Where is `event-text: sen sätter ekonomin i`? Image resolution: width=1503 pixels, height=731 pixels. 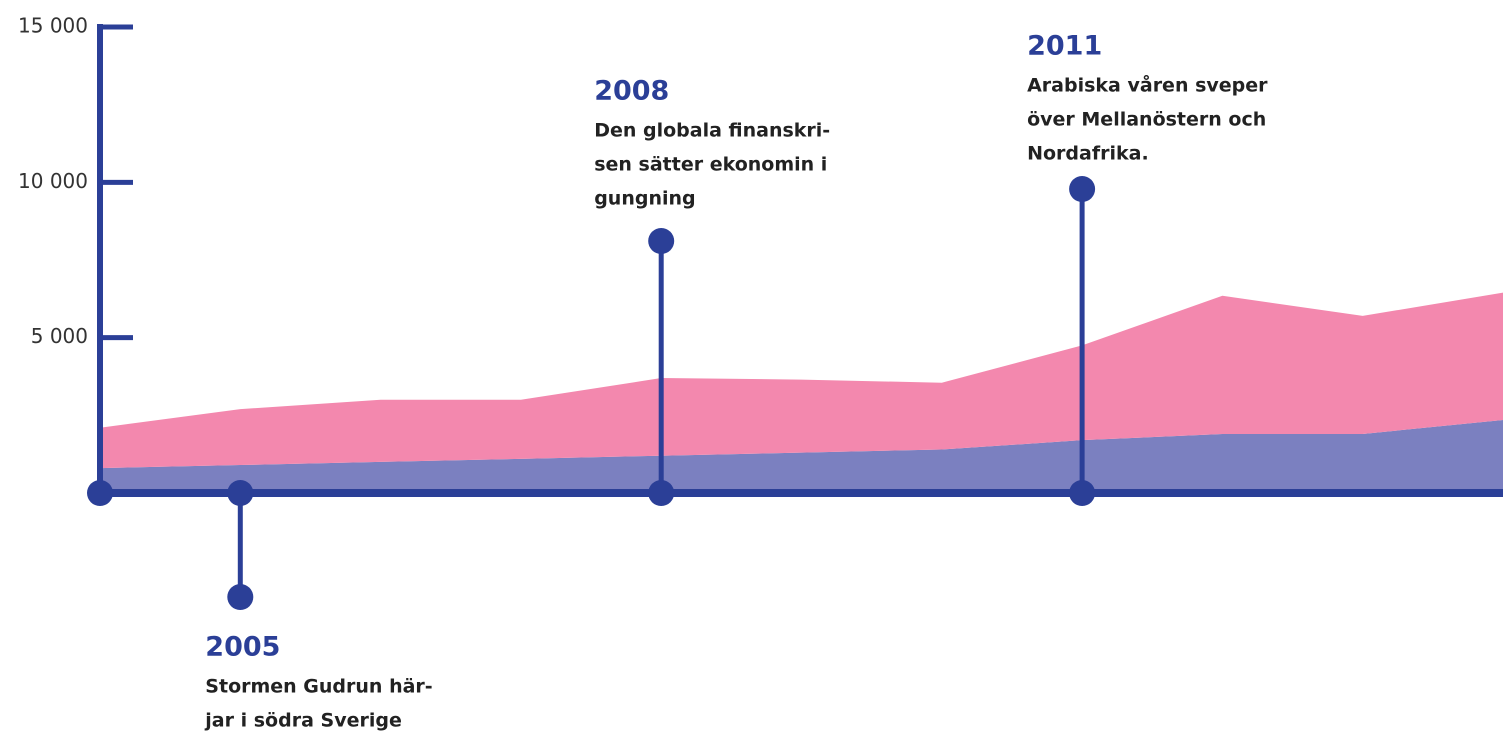
event-text: sen sätter ekonomin i is located at coordinates (710, 165).